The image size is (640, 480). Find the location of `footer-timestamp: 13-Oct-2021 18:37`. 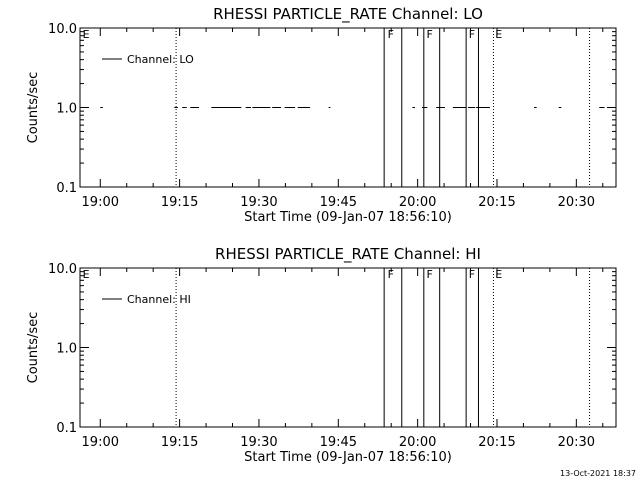

footer-timestamp: 13-Oct-2021 18:37 is located at coordinates (598, 473).